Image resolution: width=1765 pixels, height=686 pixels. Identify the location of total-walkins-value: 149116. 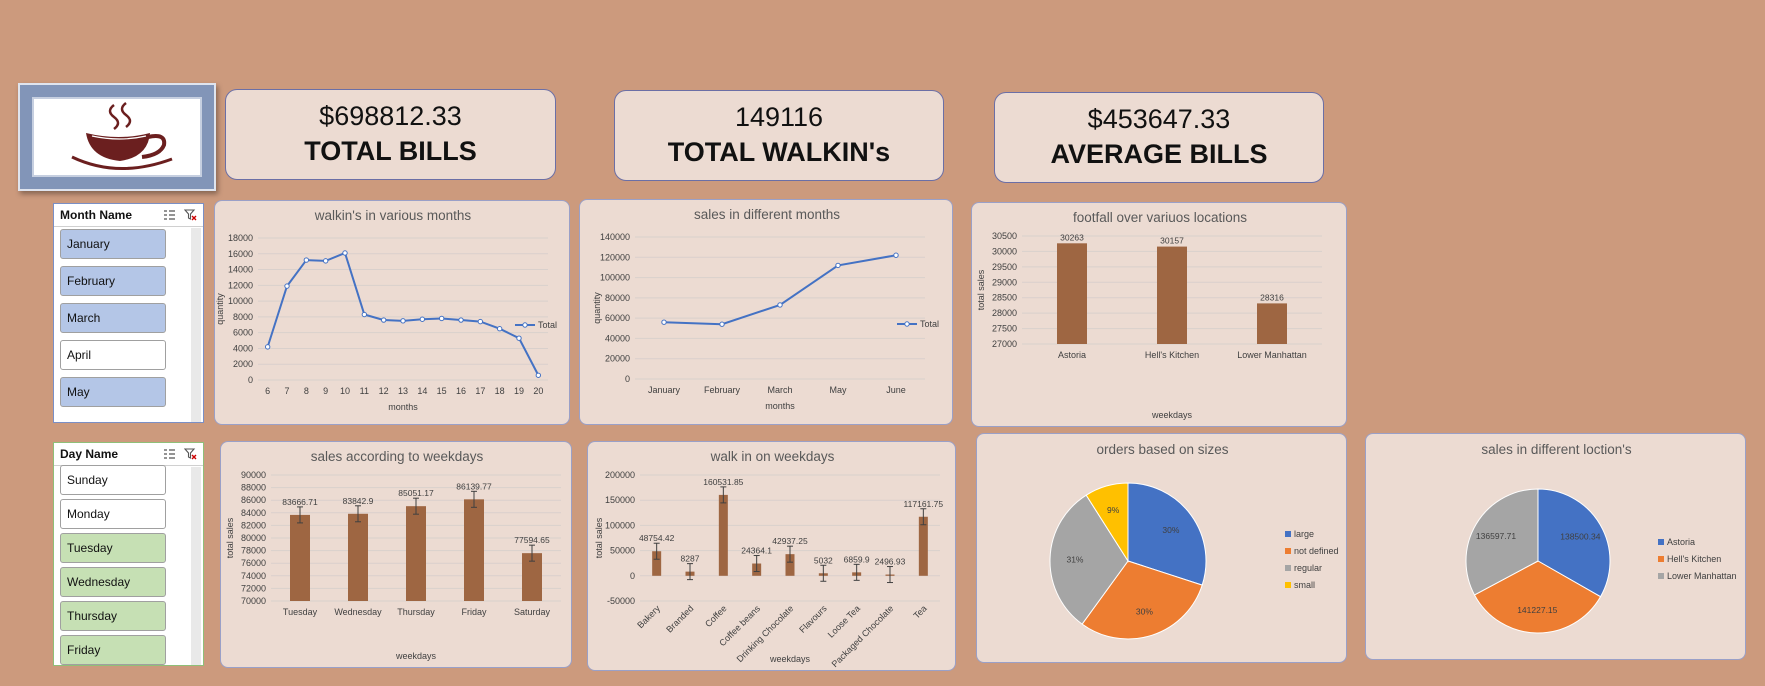
(779, 116).